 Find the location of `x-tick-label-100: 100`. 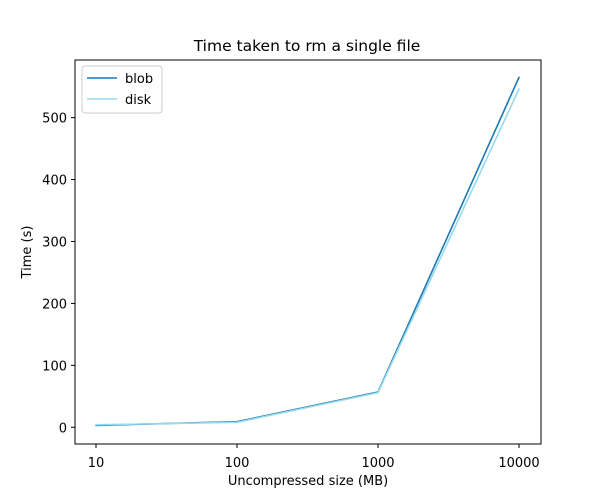

x-tick-label-100: 100 is located at coordinates (237, 463).